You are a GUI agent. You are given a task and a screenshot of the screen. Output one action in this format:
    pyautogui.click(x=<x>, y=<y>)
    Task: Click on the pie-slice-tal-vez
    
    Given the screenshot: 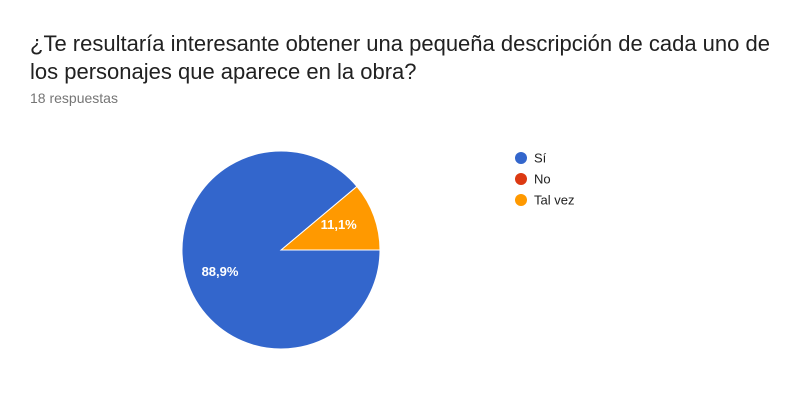 What is the action you would take?
    pyautogui.click(x=330, y=218)
    